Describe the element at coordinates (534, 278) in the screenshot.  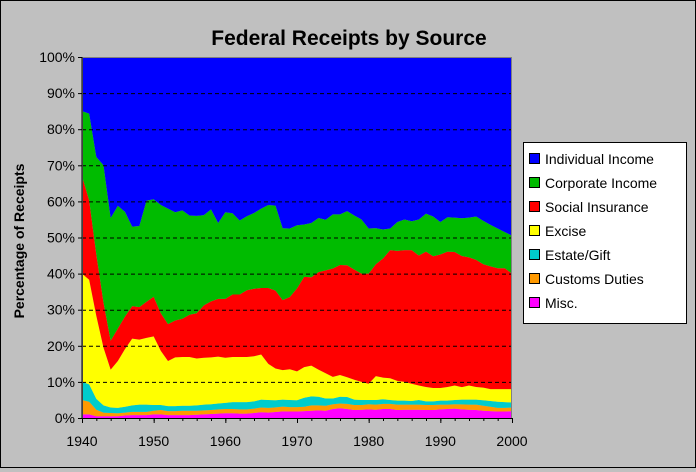
I see `legend-swatch-customs-duties` at that location.